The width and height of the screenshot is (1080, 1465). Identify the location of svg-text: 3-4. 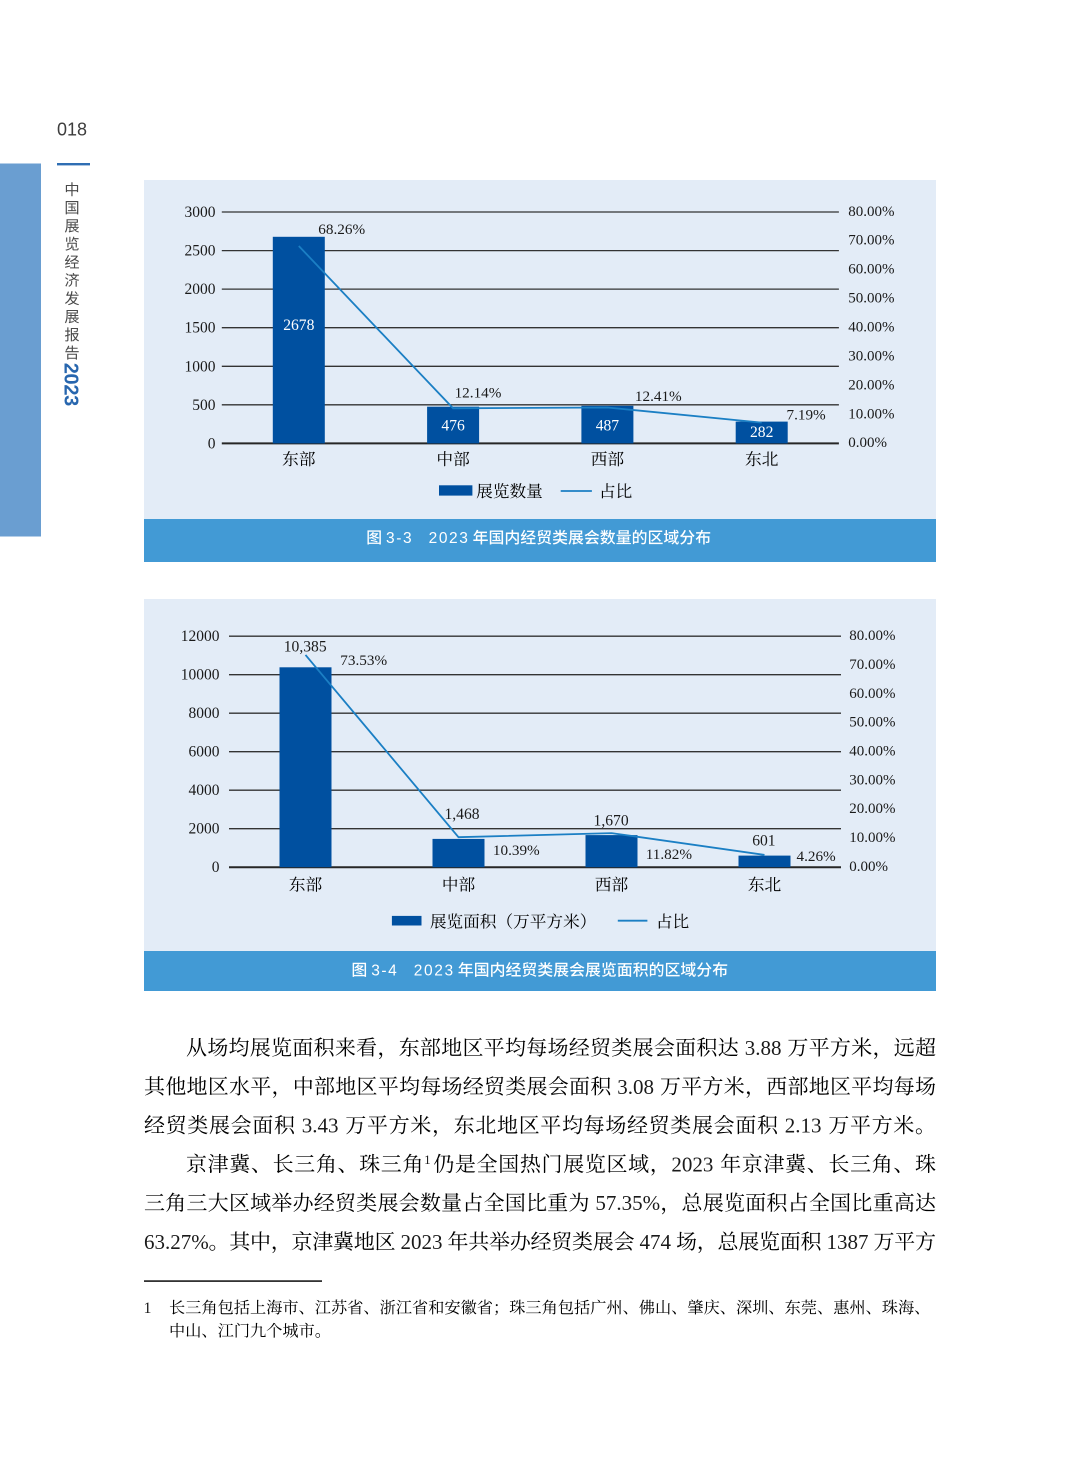
(384, 971).